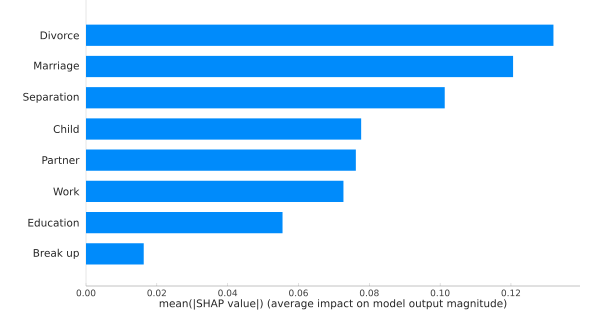 The image size is (602, 326). What do you see at coordinates (156, 293) in the screenshot?
I see `x-tick-label: 0.02` at bounding box center [156, 293].